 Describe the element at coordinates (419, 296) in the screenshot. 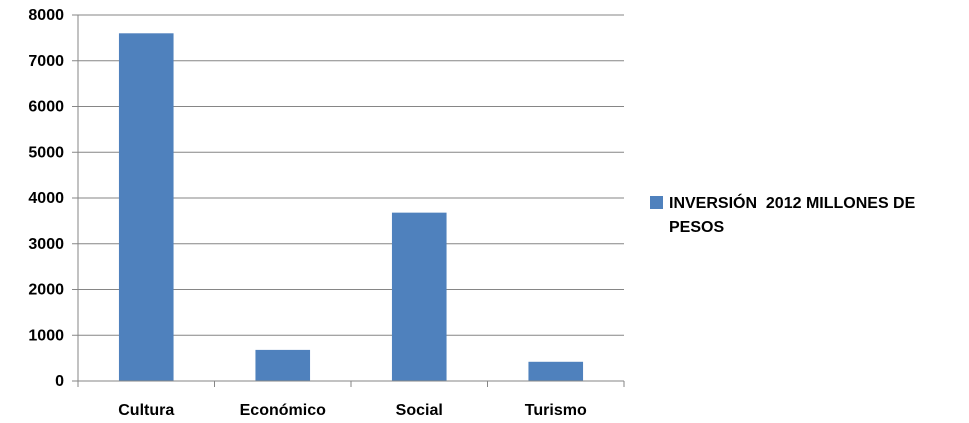

I see `bar-social` at that location.